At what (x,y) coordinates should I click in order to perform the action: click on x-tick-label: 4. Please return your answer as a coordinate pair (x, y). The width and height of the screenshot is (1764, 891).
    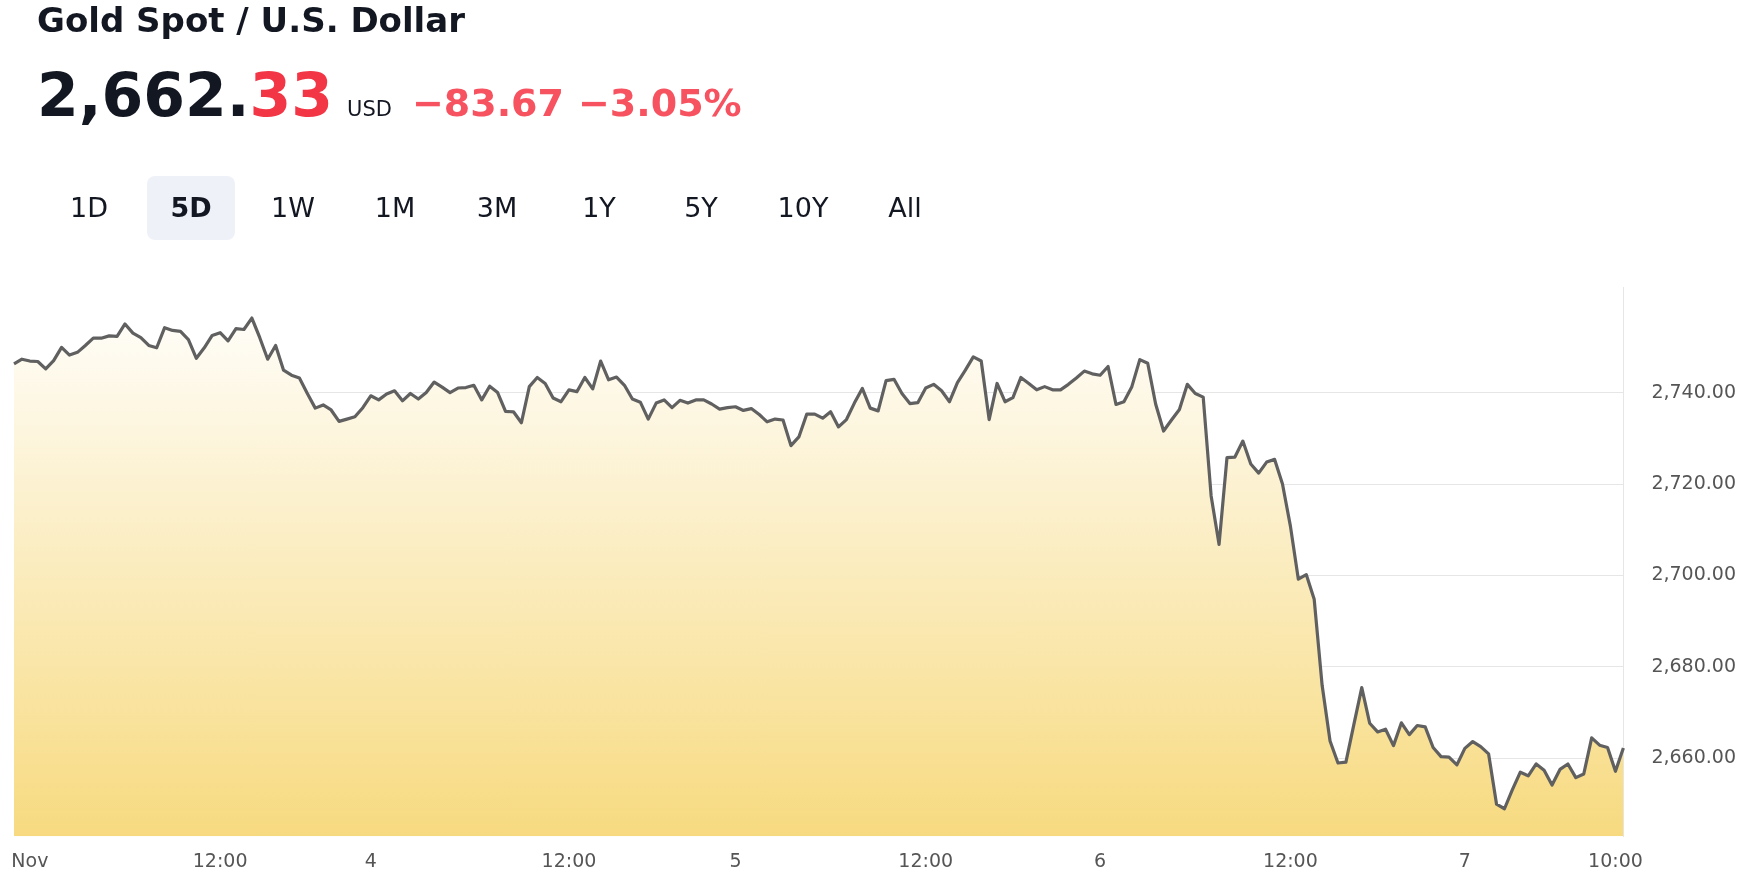
    Looking at the image, I should click on (370, 859).